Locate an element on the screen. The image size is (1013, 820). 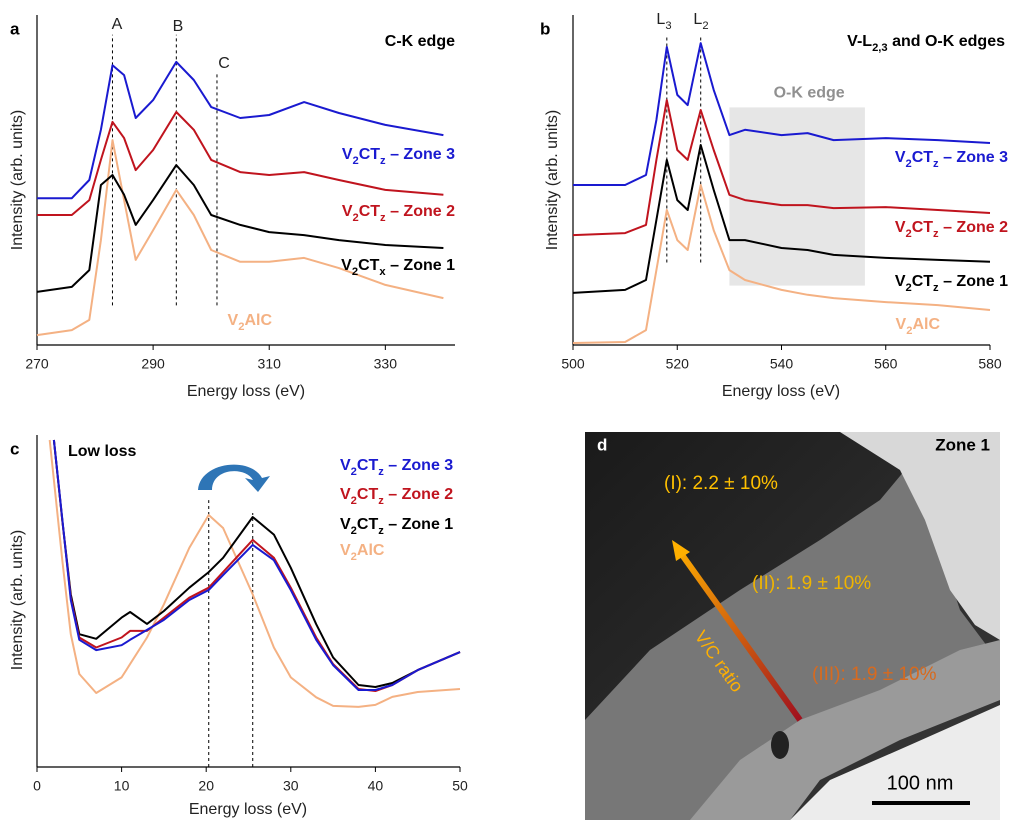
x-tick-label: 20 is located at coordinates (206, 786).